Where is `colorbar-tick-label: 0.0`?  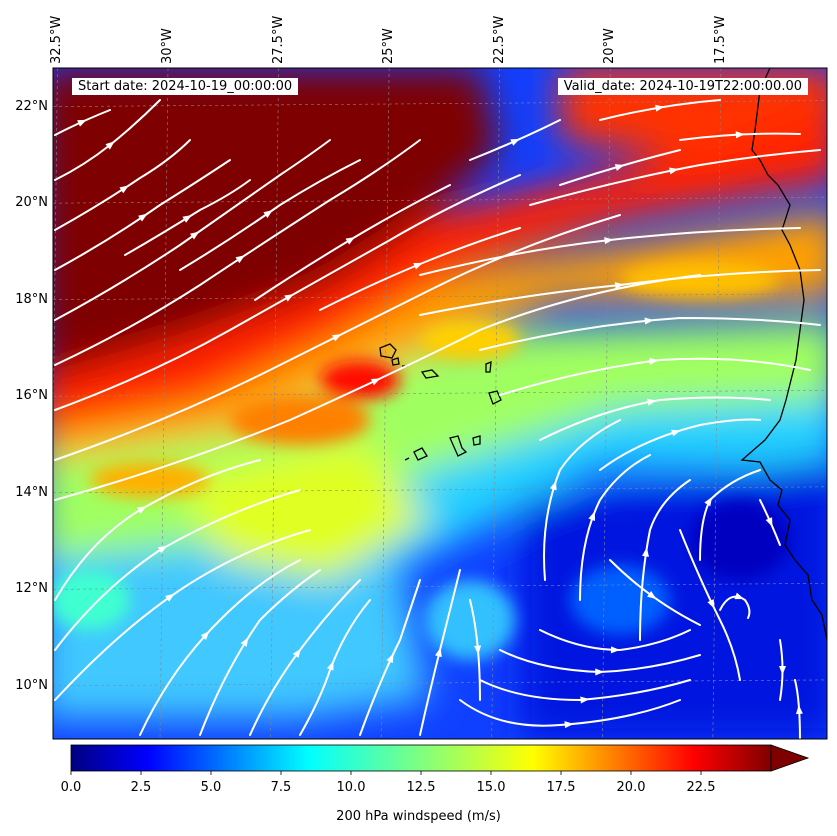 colorbar-tick-label: 0.0 is located at coordinates (71, 787).